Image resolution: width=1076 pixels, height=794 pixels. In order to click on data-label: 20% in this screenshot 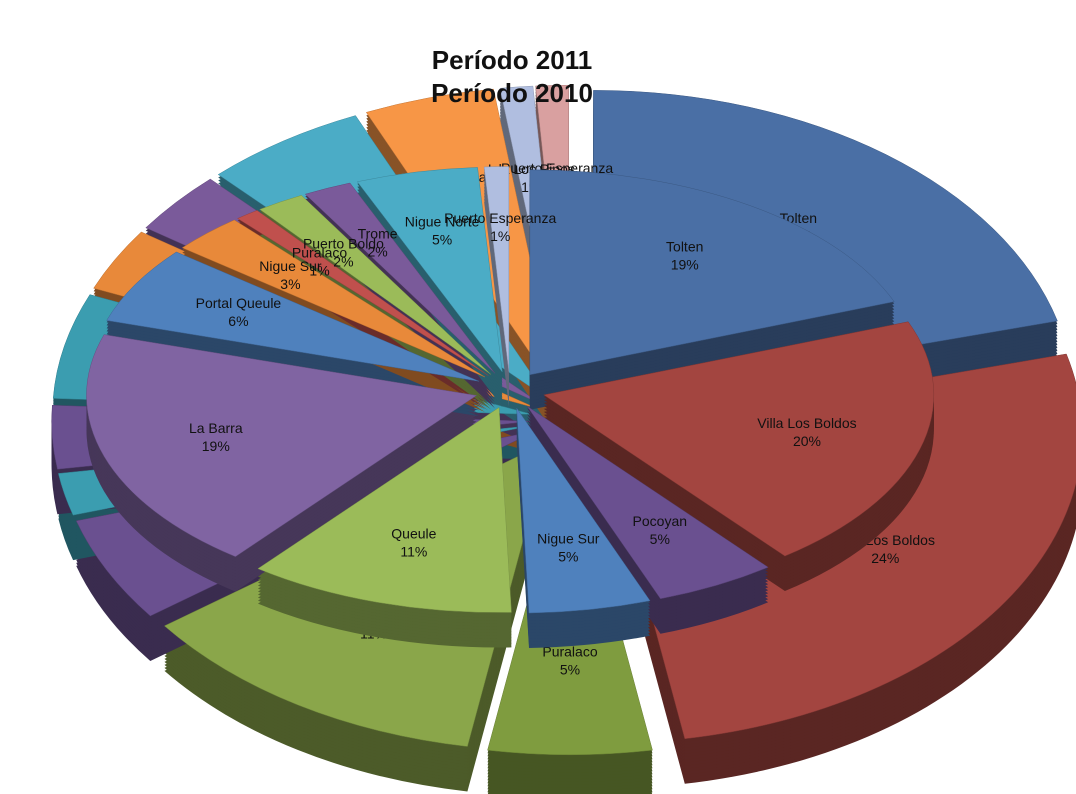, I will do `click(807, 441)`.